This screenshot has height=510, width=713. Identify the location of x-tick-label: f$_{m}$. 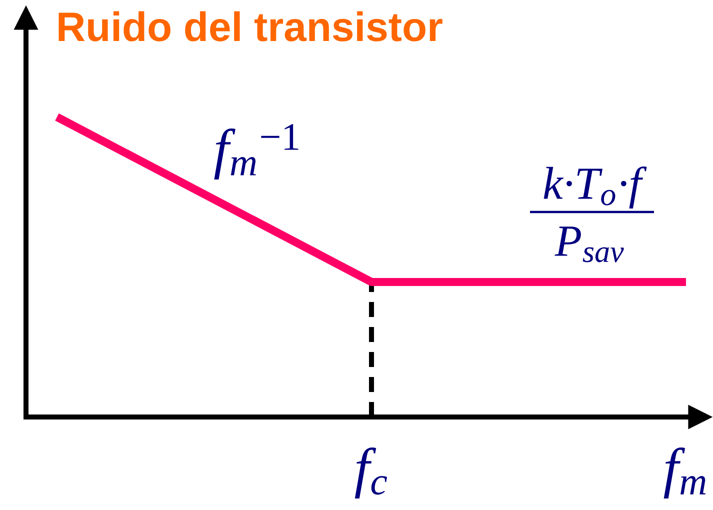
(685, 473).